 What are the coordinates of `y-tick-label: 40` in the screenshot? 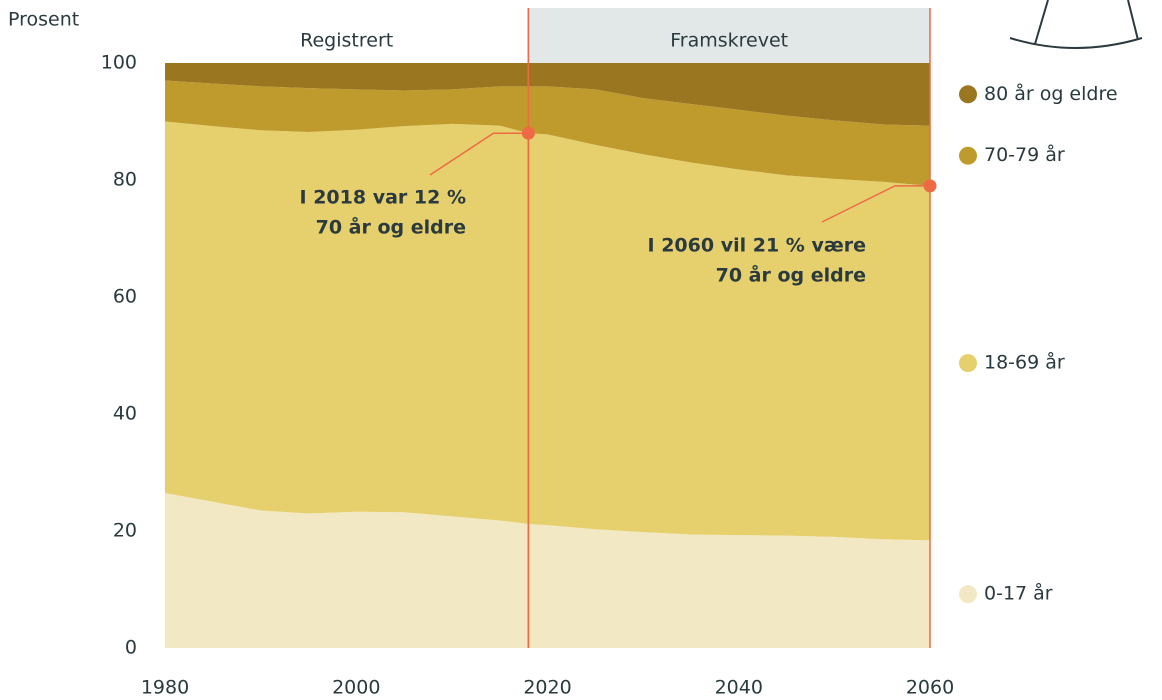 It's located at (125, 414).